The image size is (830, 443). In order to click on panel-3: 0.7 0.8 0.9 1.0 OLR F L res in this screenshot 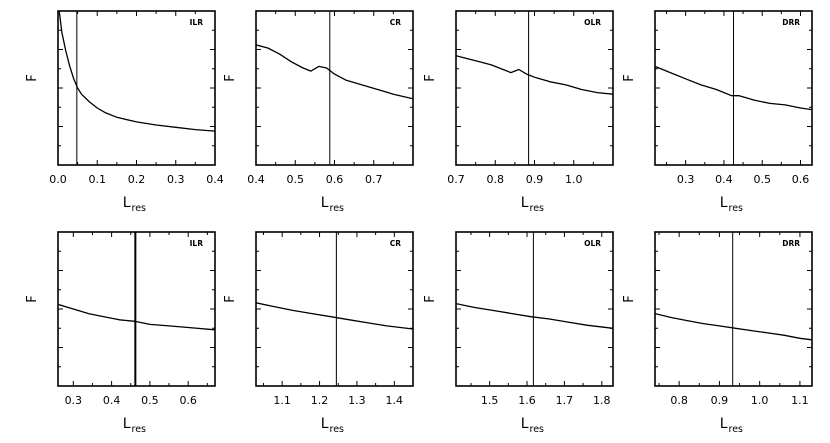, I will do `click(518, 112)`.